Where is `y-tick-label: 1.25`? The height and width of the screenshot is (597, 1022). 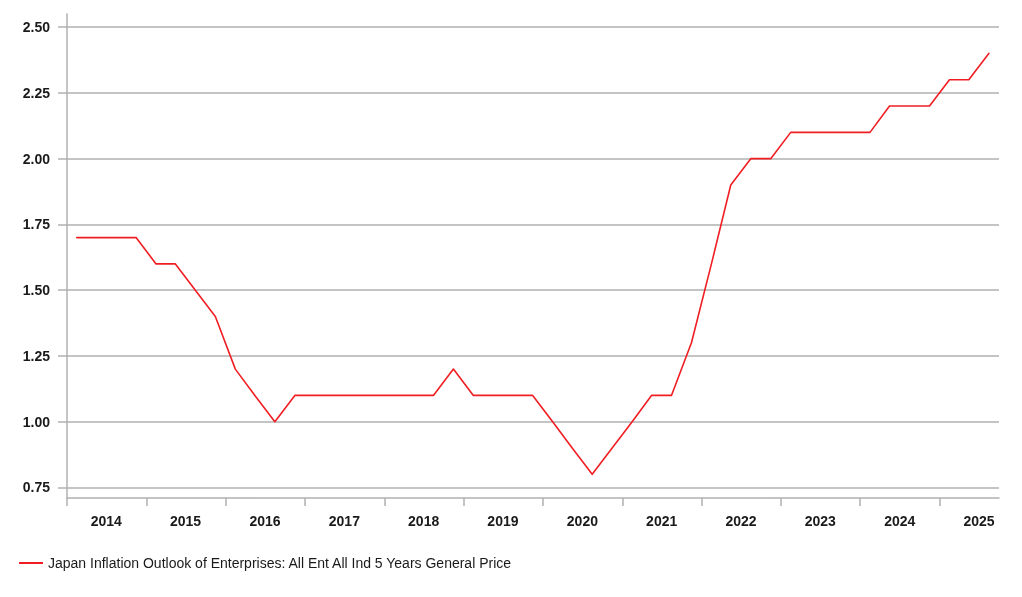
y-tick-label: 1.25 is located at coordinates (36, 355).